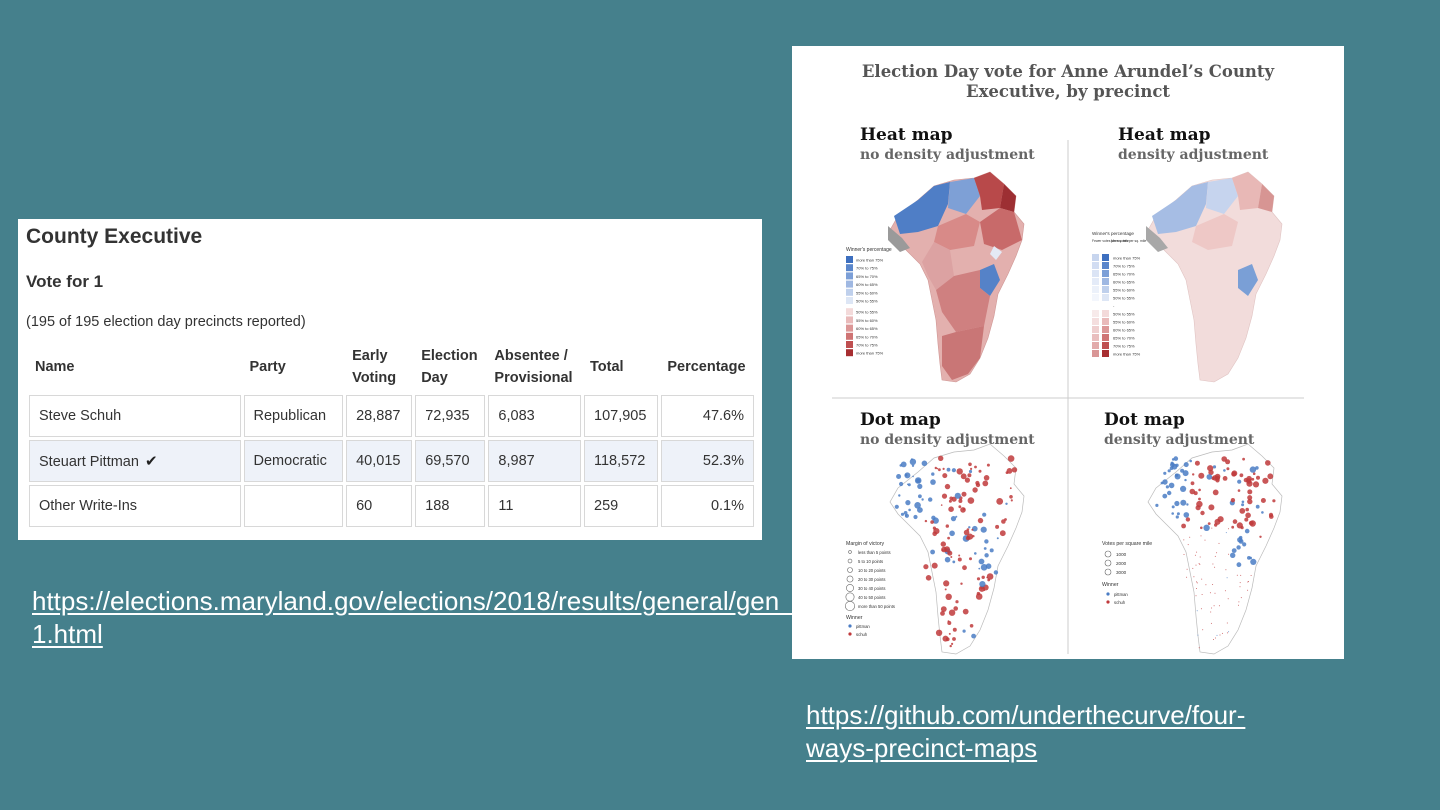  I want to click on election-day-votes: 72,935, so click(450, 416).